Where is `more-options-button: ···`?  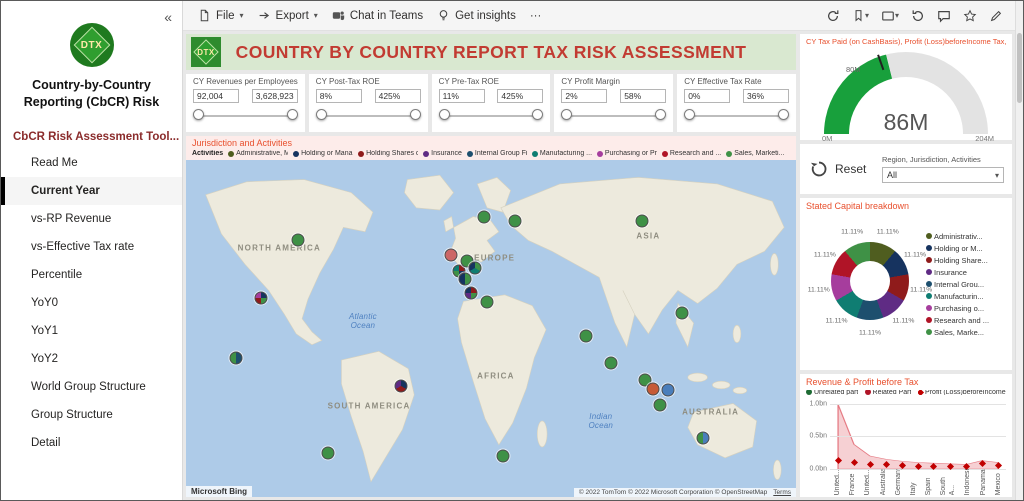
more-options-button: ··· is located at coordinates (536, 16).